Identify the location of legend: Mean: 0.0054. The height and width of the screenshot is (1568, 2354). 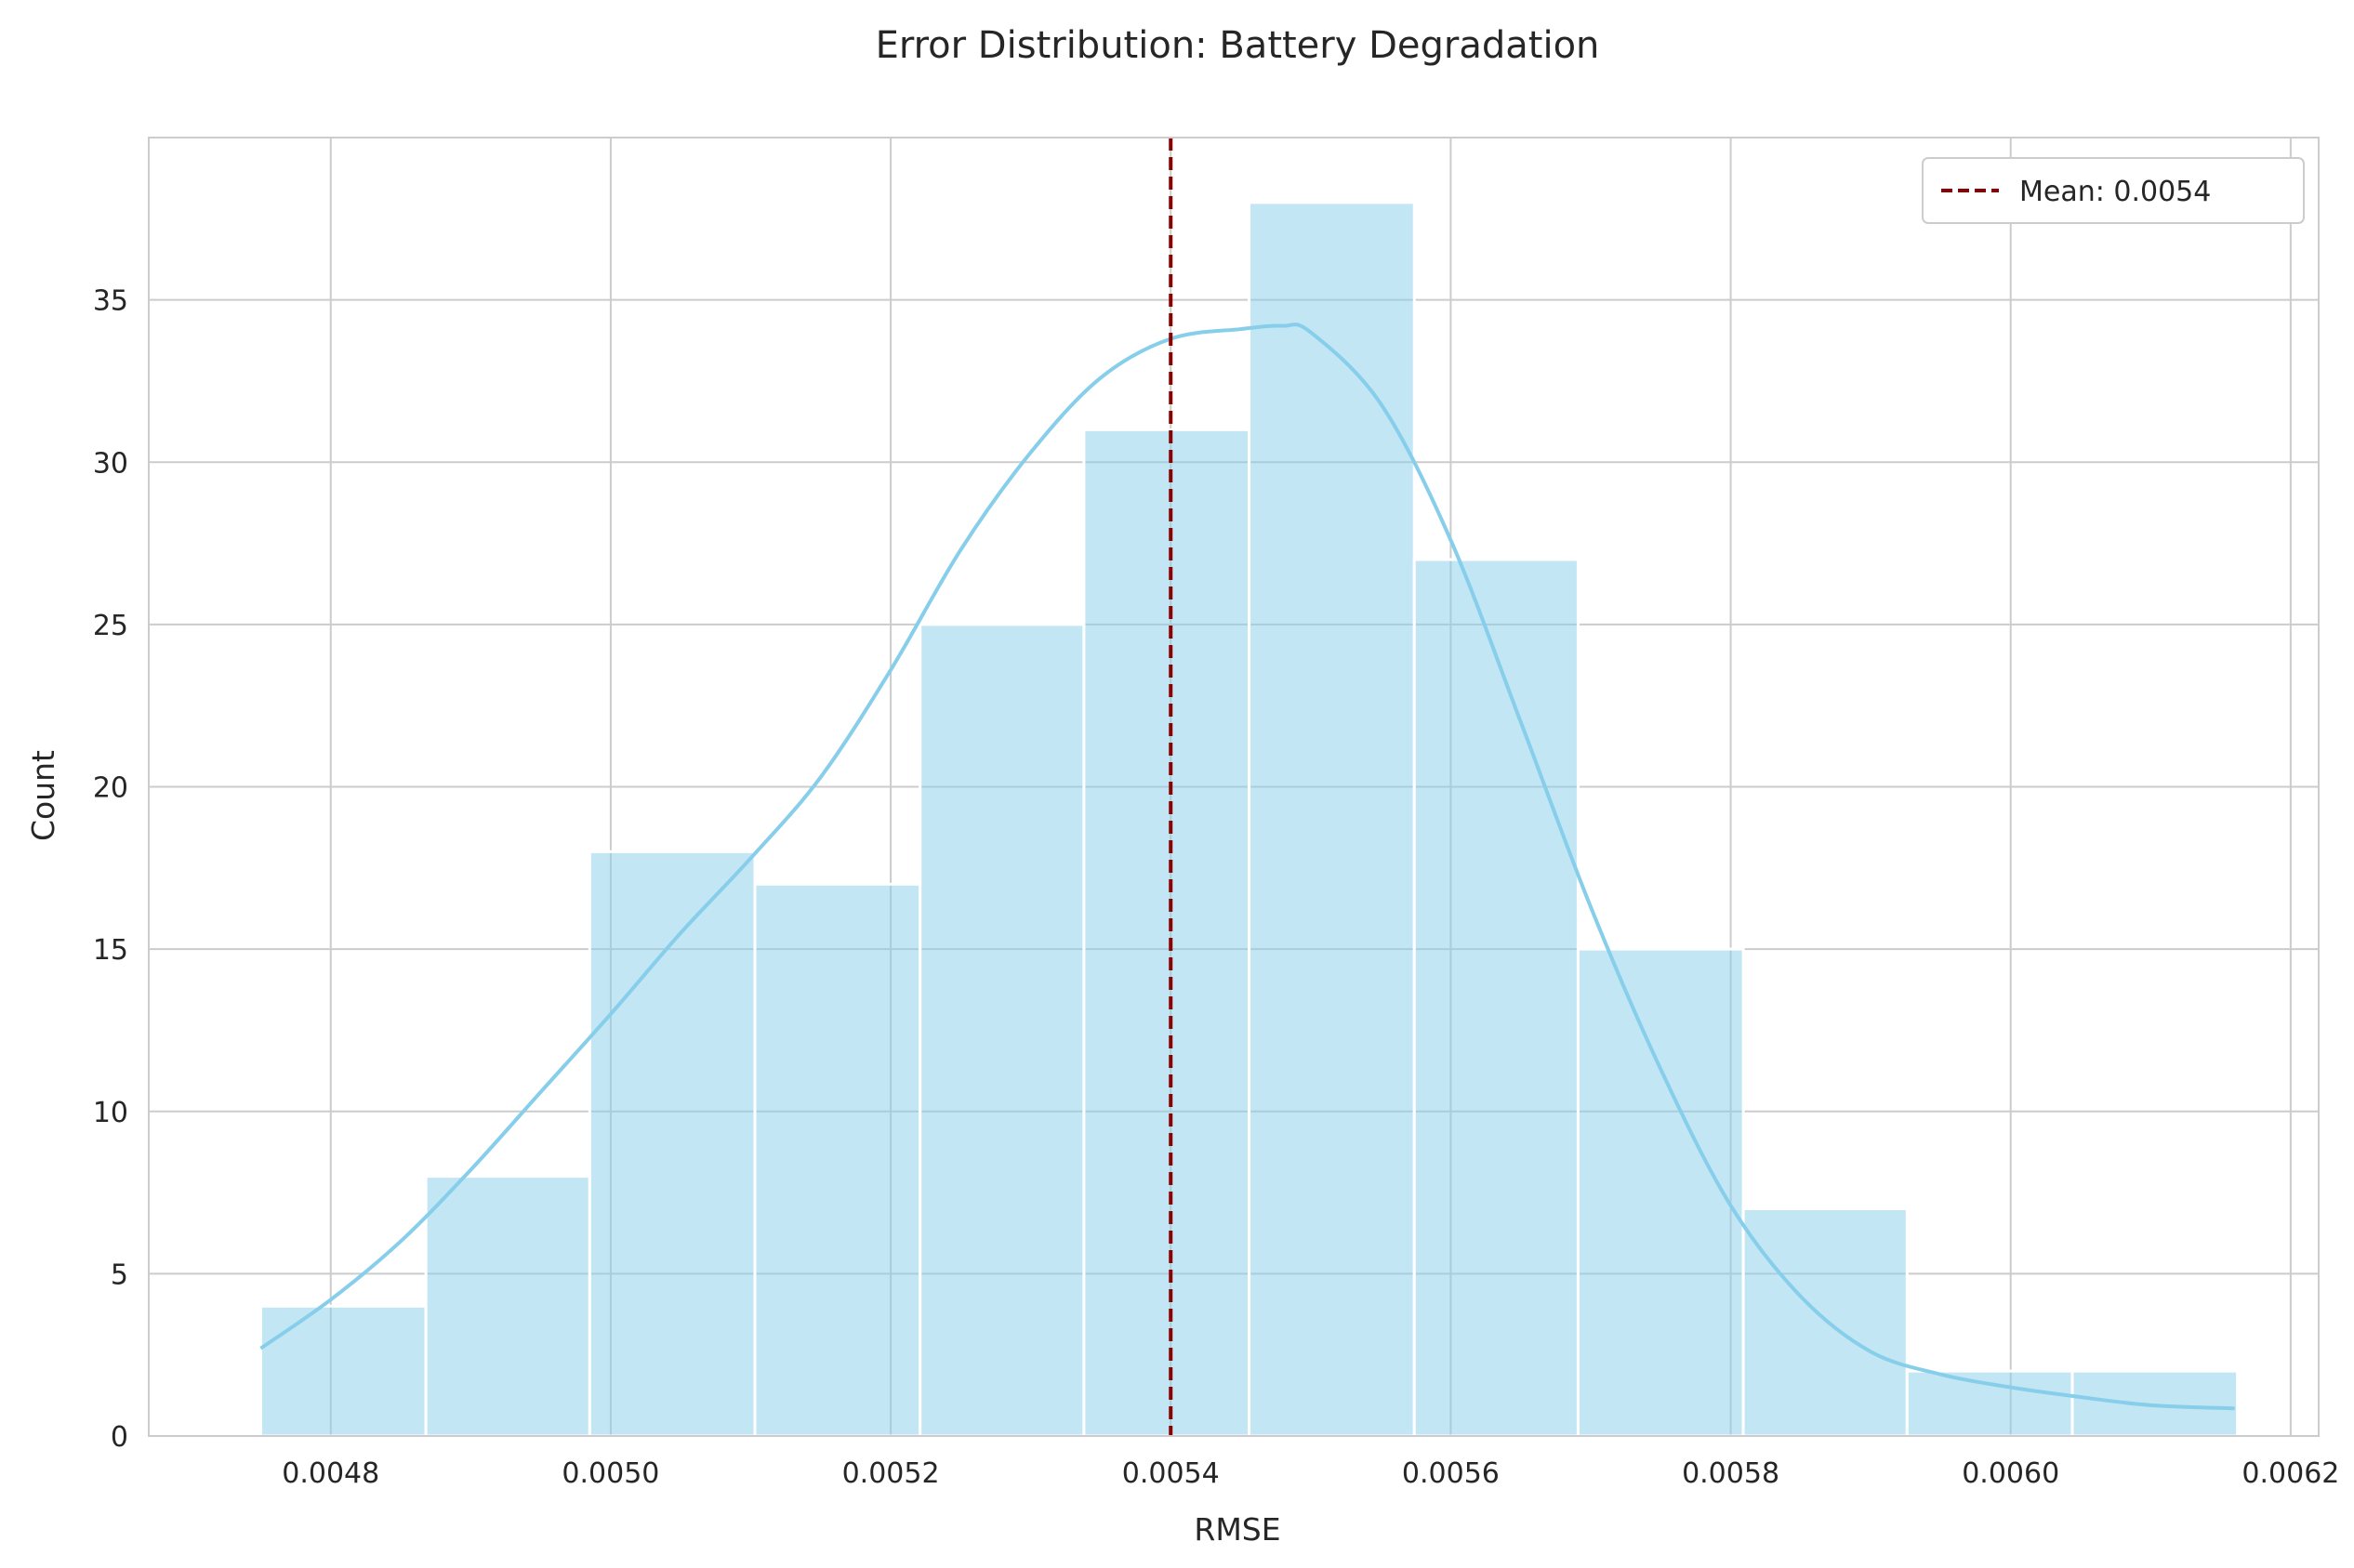
(2113, 191).